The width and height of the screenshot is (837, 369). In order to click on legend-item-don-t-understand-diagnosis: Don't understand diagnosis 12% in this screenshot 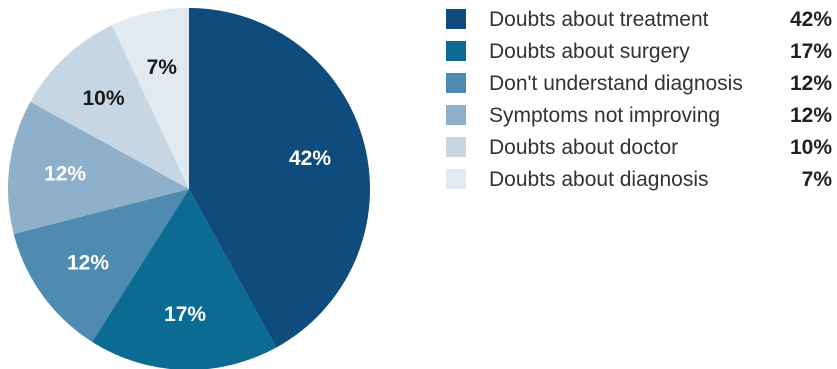, I will do `click(639, 83)`.